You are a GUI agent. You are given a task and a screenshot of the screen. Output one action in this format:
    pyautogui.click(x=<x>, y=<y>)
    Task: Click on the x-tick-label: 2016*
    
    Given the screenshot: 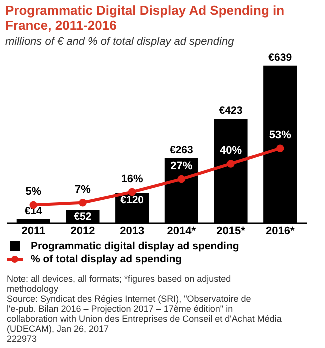 What is the action you would take?
    pyautogui.click(x=281, y=232)
    